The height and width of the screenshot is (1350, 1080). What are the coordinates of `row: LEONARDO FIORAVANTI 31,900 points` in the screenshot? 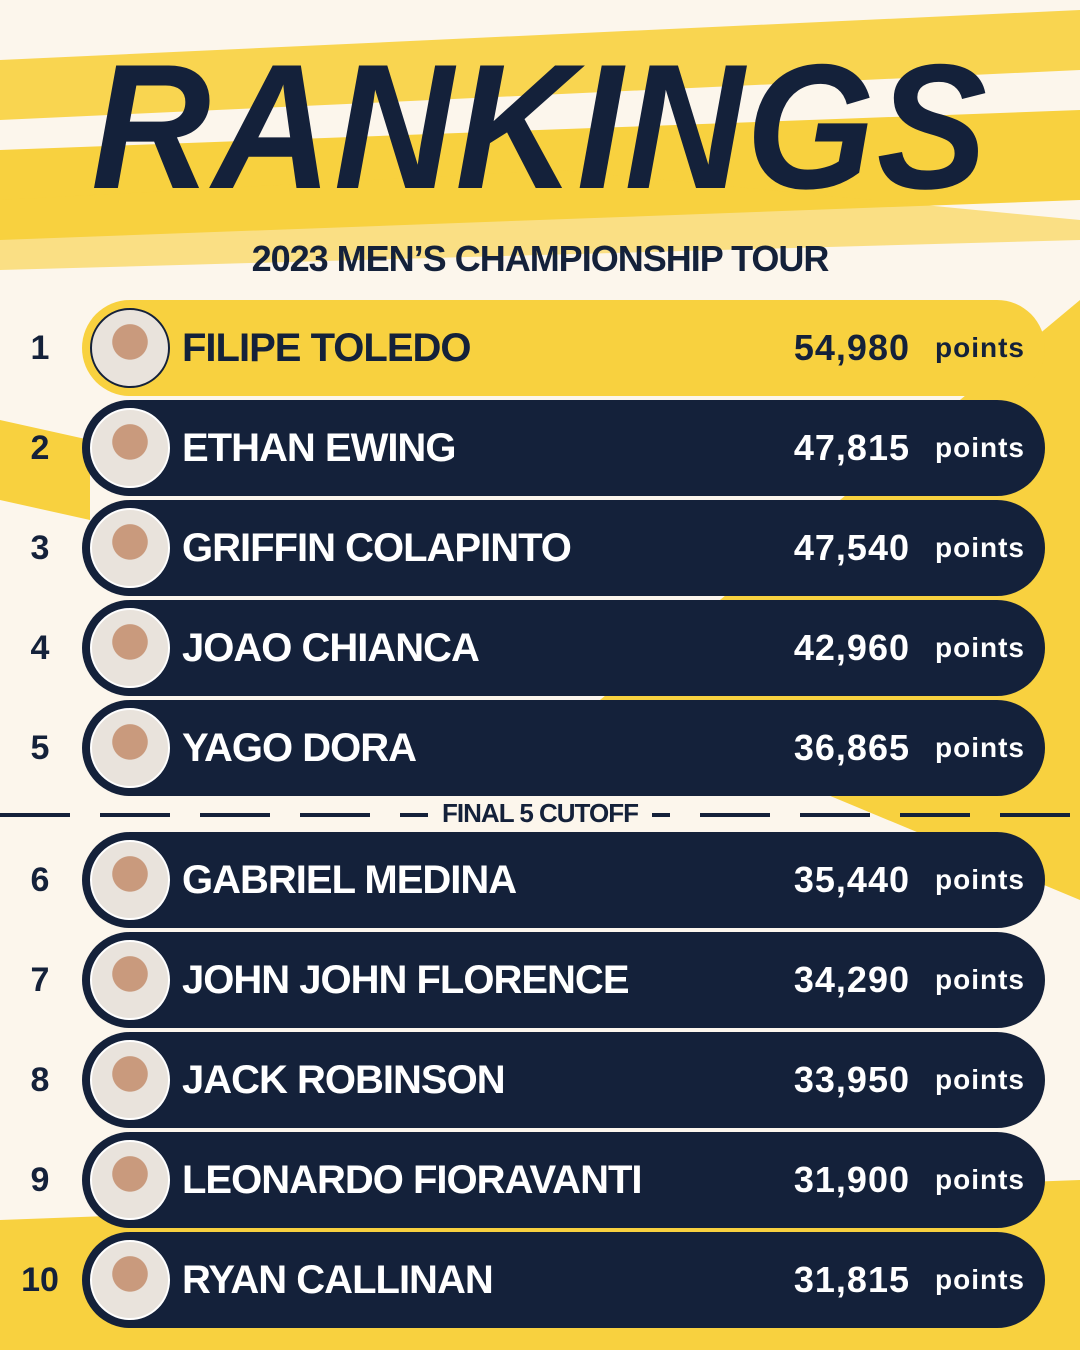 It's located at (563, 1180).